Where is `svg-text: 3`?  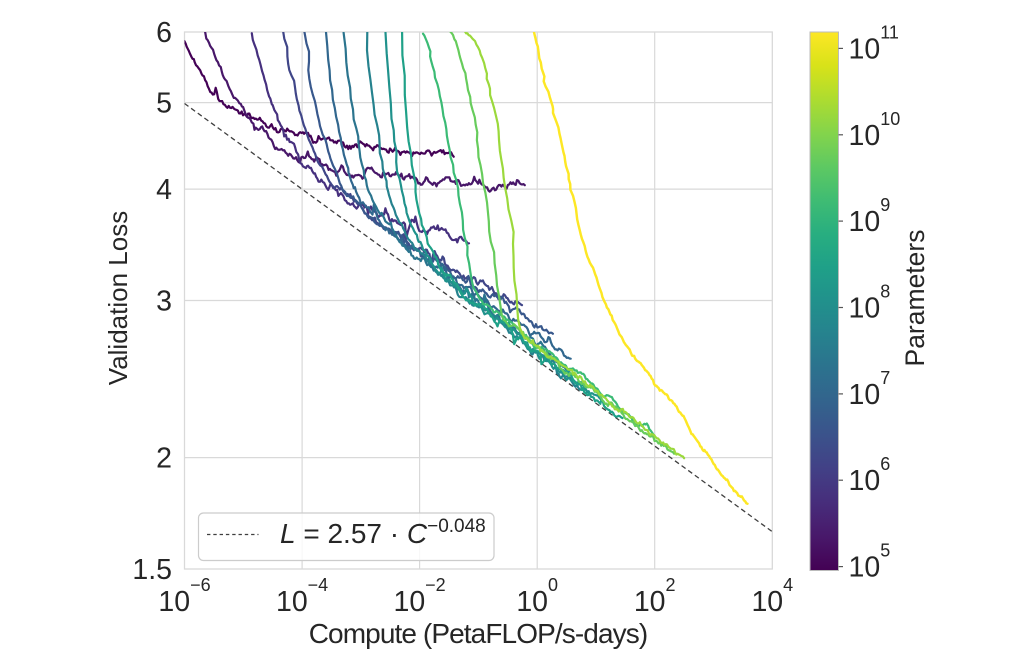 svg-text: 3 is located at coordinates (164, 302).